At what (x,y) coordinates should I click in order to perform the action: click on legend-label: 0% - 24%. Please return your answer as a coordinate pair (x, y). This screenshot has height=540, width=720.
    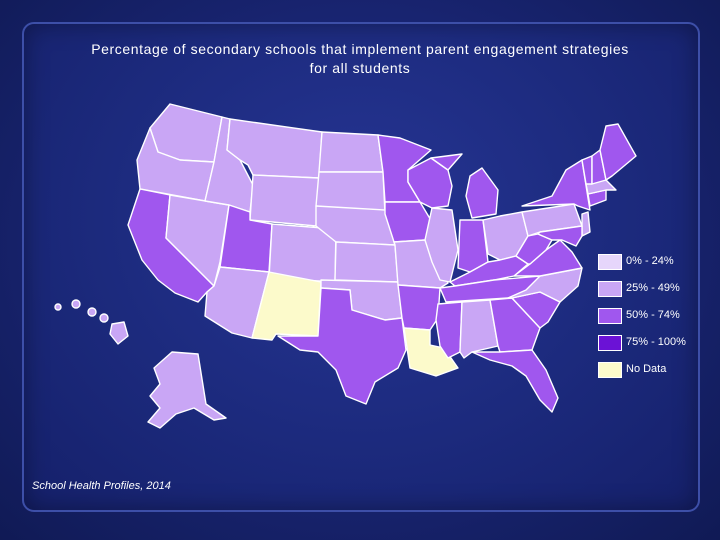
    Looking at the image, I should click on (650, 261).